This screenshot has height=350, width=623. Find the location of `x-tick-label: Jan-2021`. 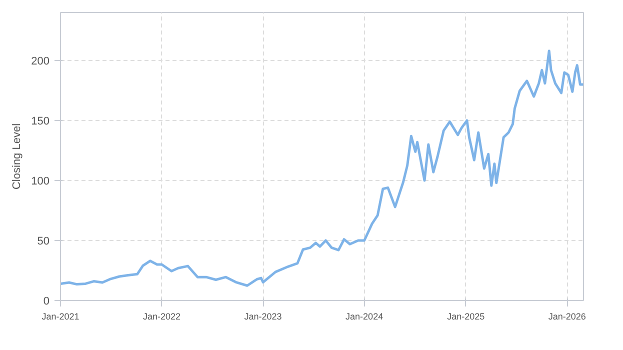

x-tick-label: Jan-2021 is located at coordinates (61, 317).